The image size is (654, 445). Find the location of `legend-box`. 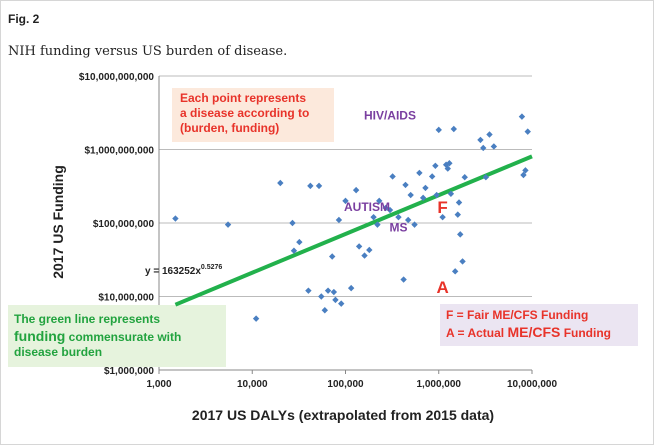

legend-box is located at coordinates (539, 325).